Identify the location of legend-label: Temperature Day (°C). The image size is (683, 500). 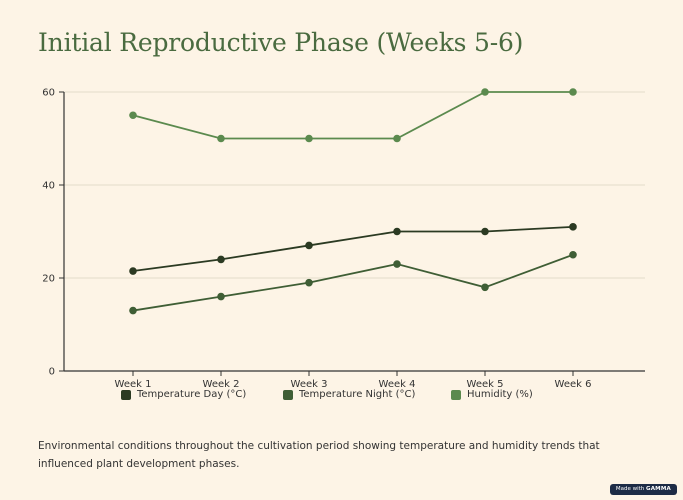
(192, 394).